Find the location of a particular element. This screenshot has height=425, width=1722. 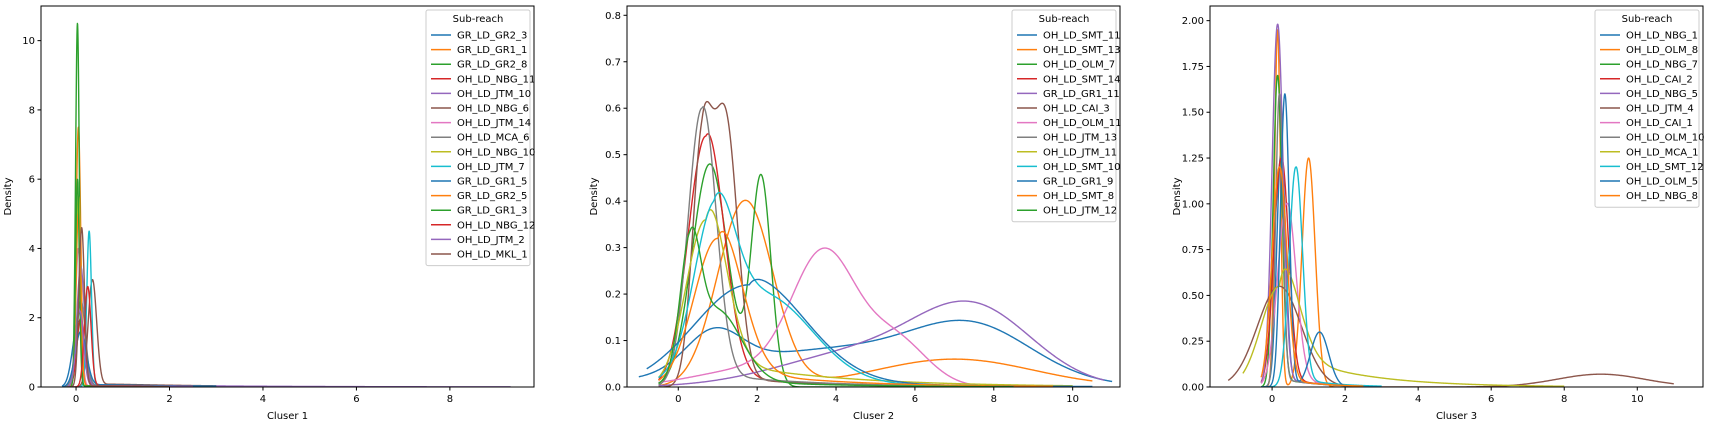

legend-entry: OH_LD_CAI_3 is located at coordinates (1076, 109).